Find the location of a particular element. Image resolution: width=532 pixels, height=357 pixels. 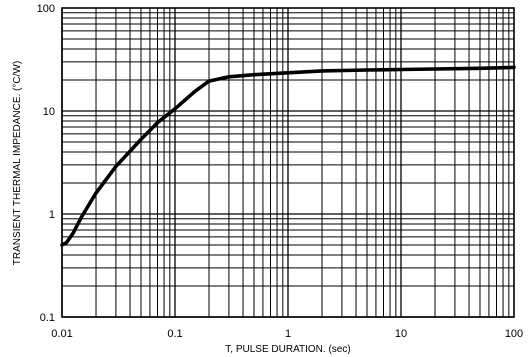

y-tick-label: 1 is located at coordinates (52, 215).